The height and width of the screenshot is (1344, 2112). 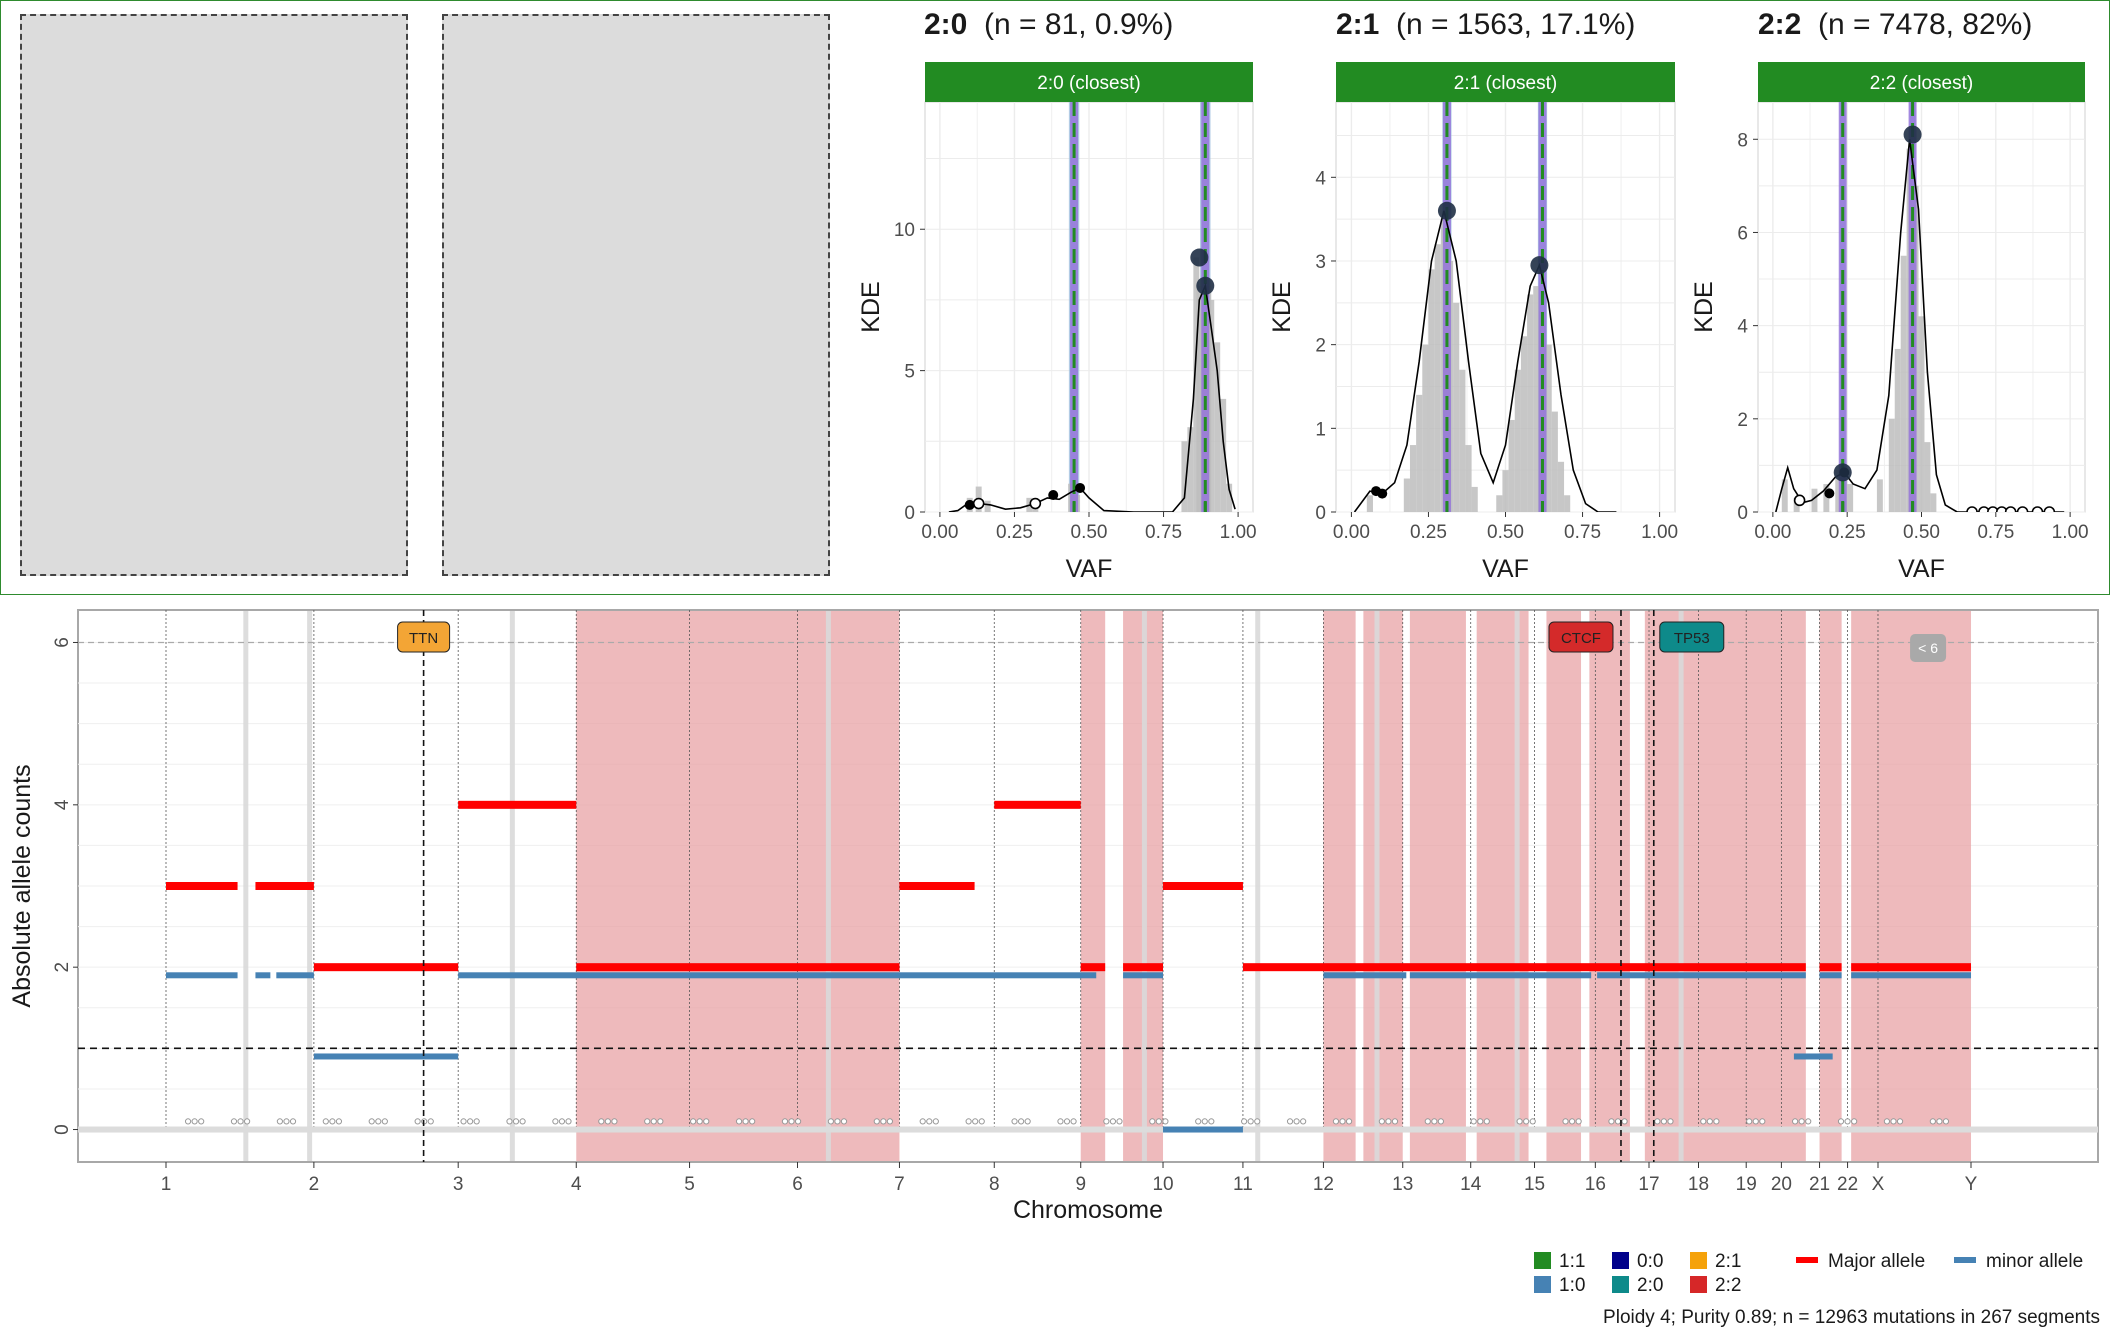 What do you see at coordinates (1559, 1262) in the screenshot?
I see `legend-item-1-1: 1:1` at bounding box center [1559, 1262].